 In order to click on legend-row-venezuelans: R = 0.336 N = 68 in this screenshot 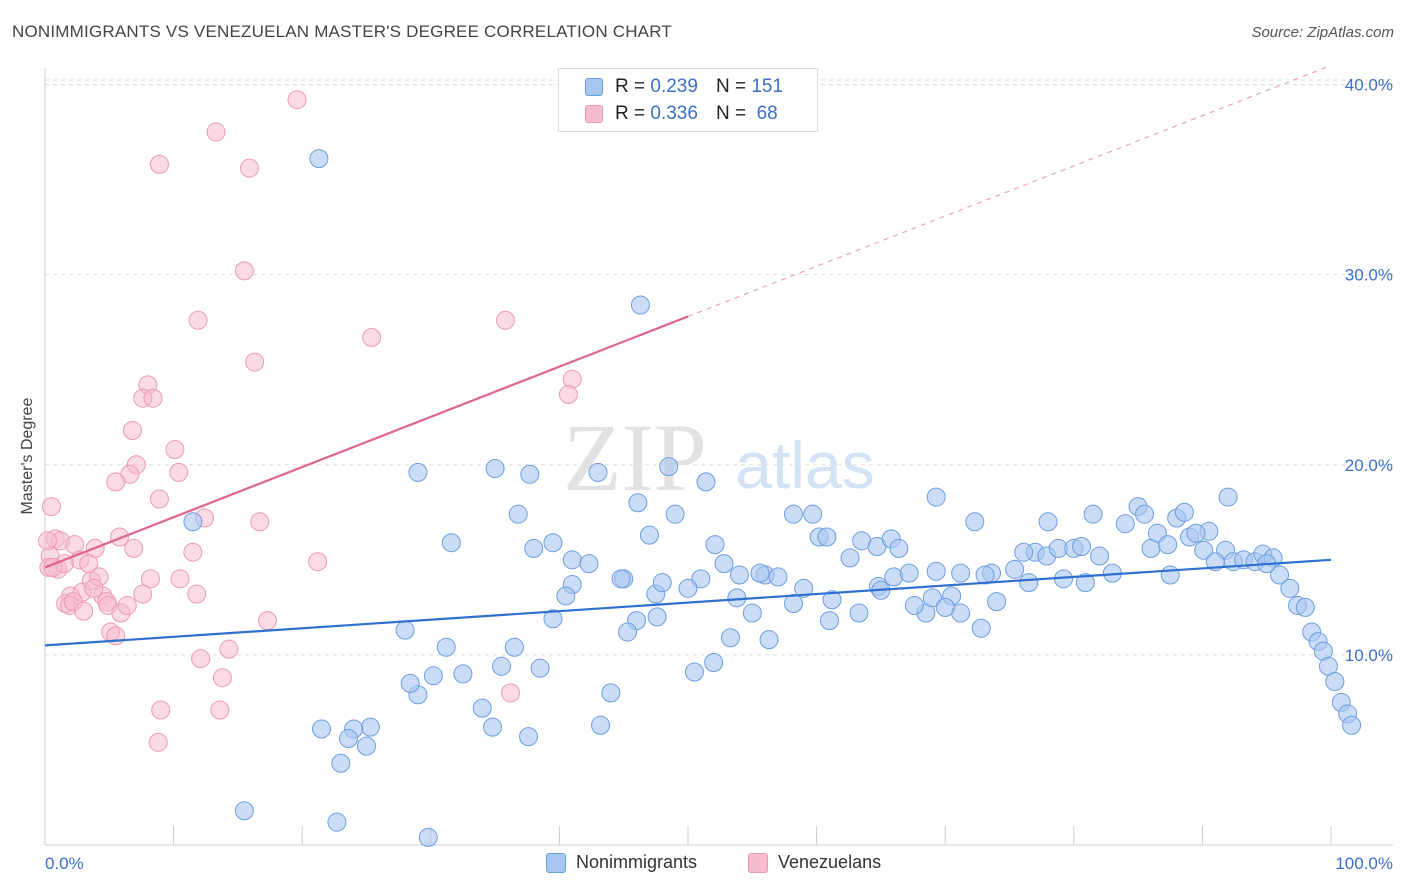, I will do `click(681, 114)`.